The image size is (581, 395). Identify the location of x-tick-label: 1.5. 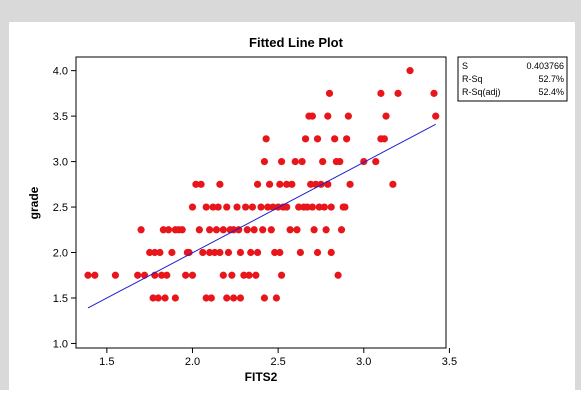
(106, 362).